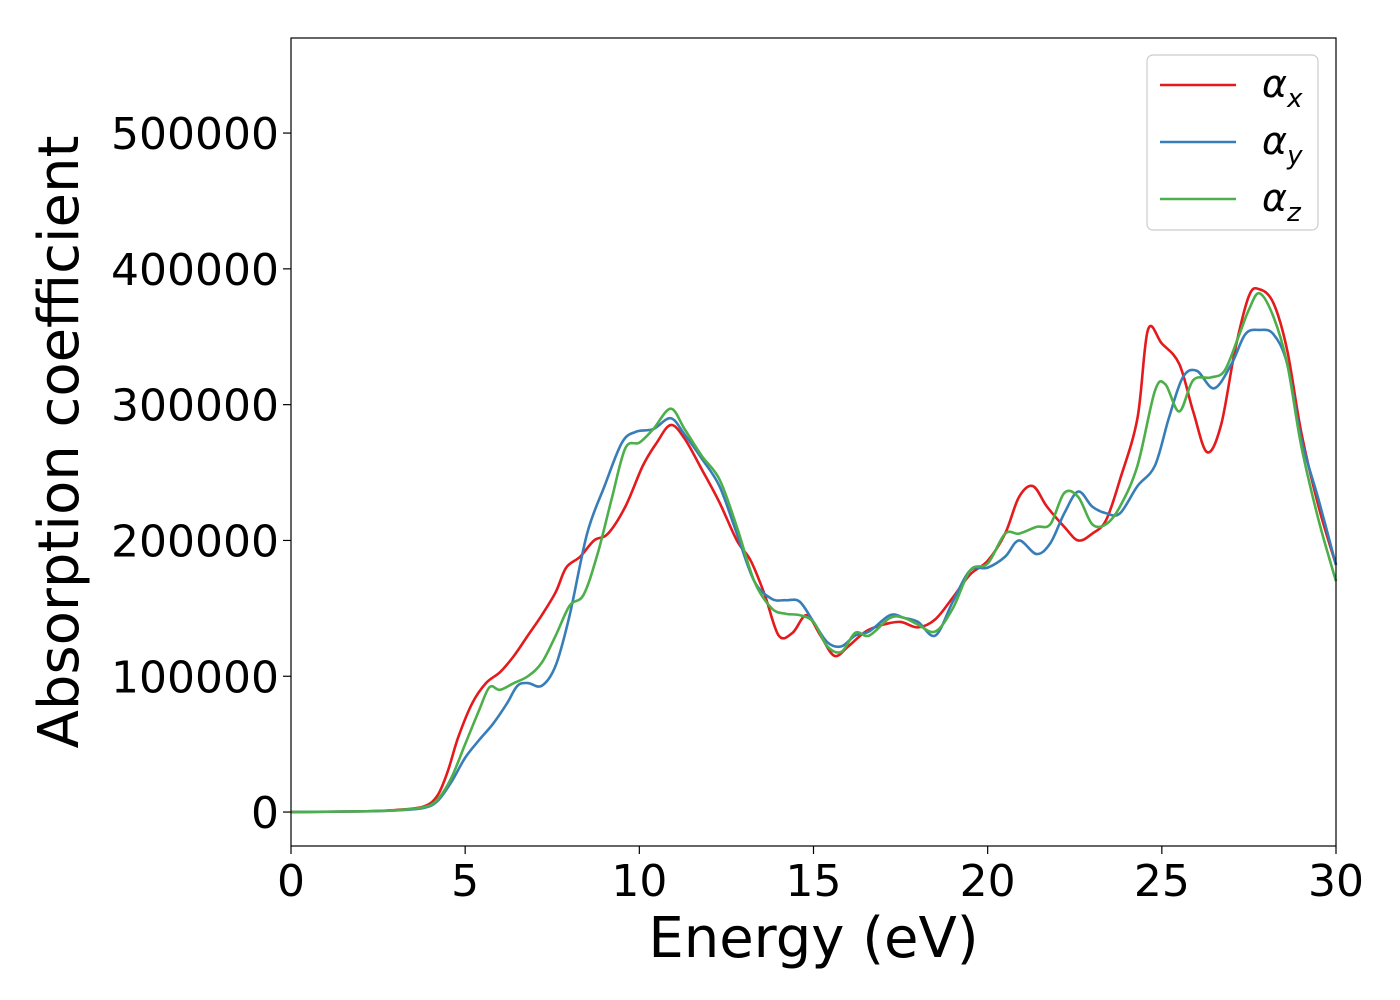 Image resolution: width=1400 pixels, height=1000 pixels. I want to click on legend-label: αx, so click(1282, 88).